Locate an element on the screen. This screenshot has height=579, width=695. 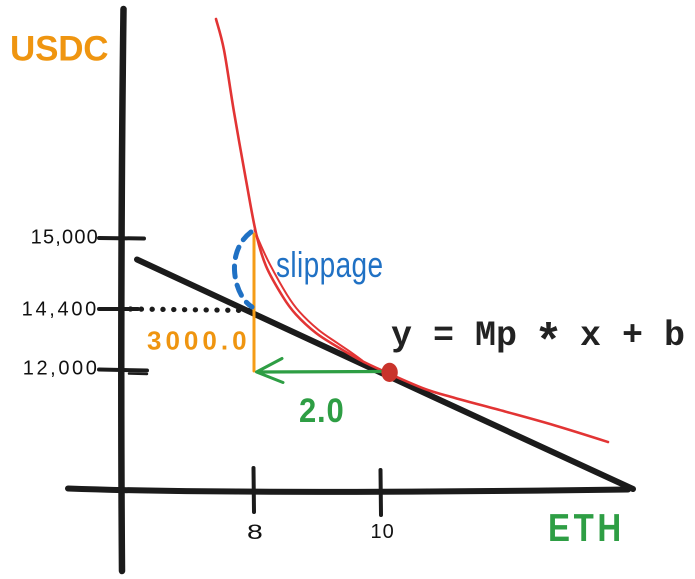
svg-text: slippage is located at coordinates (329, 264).